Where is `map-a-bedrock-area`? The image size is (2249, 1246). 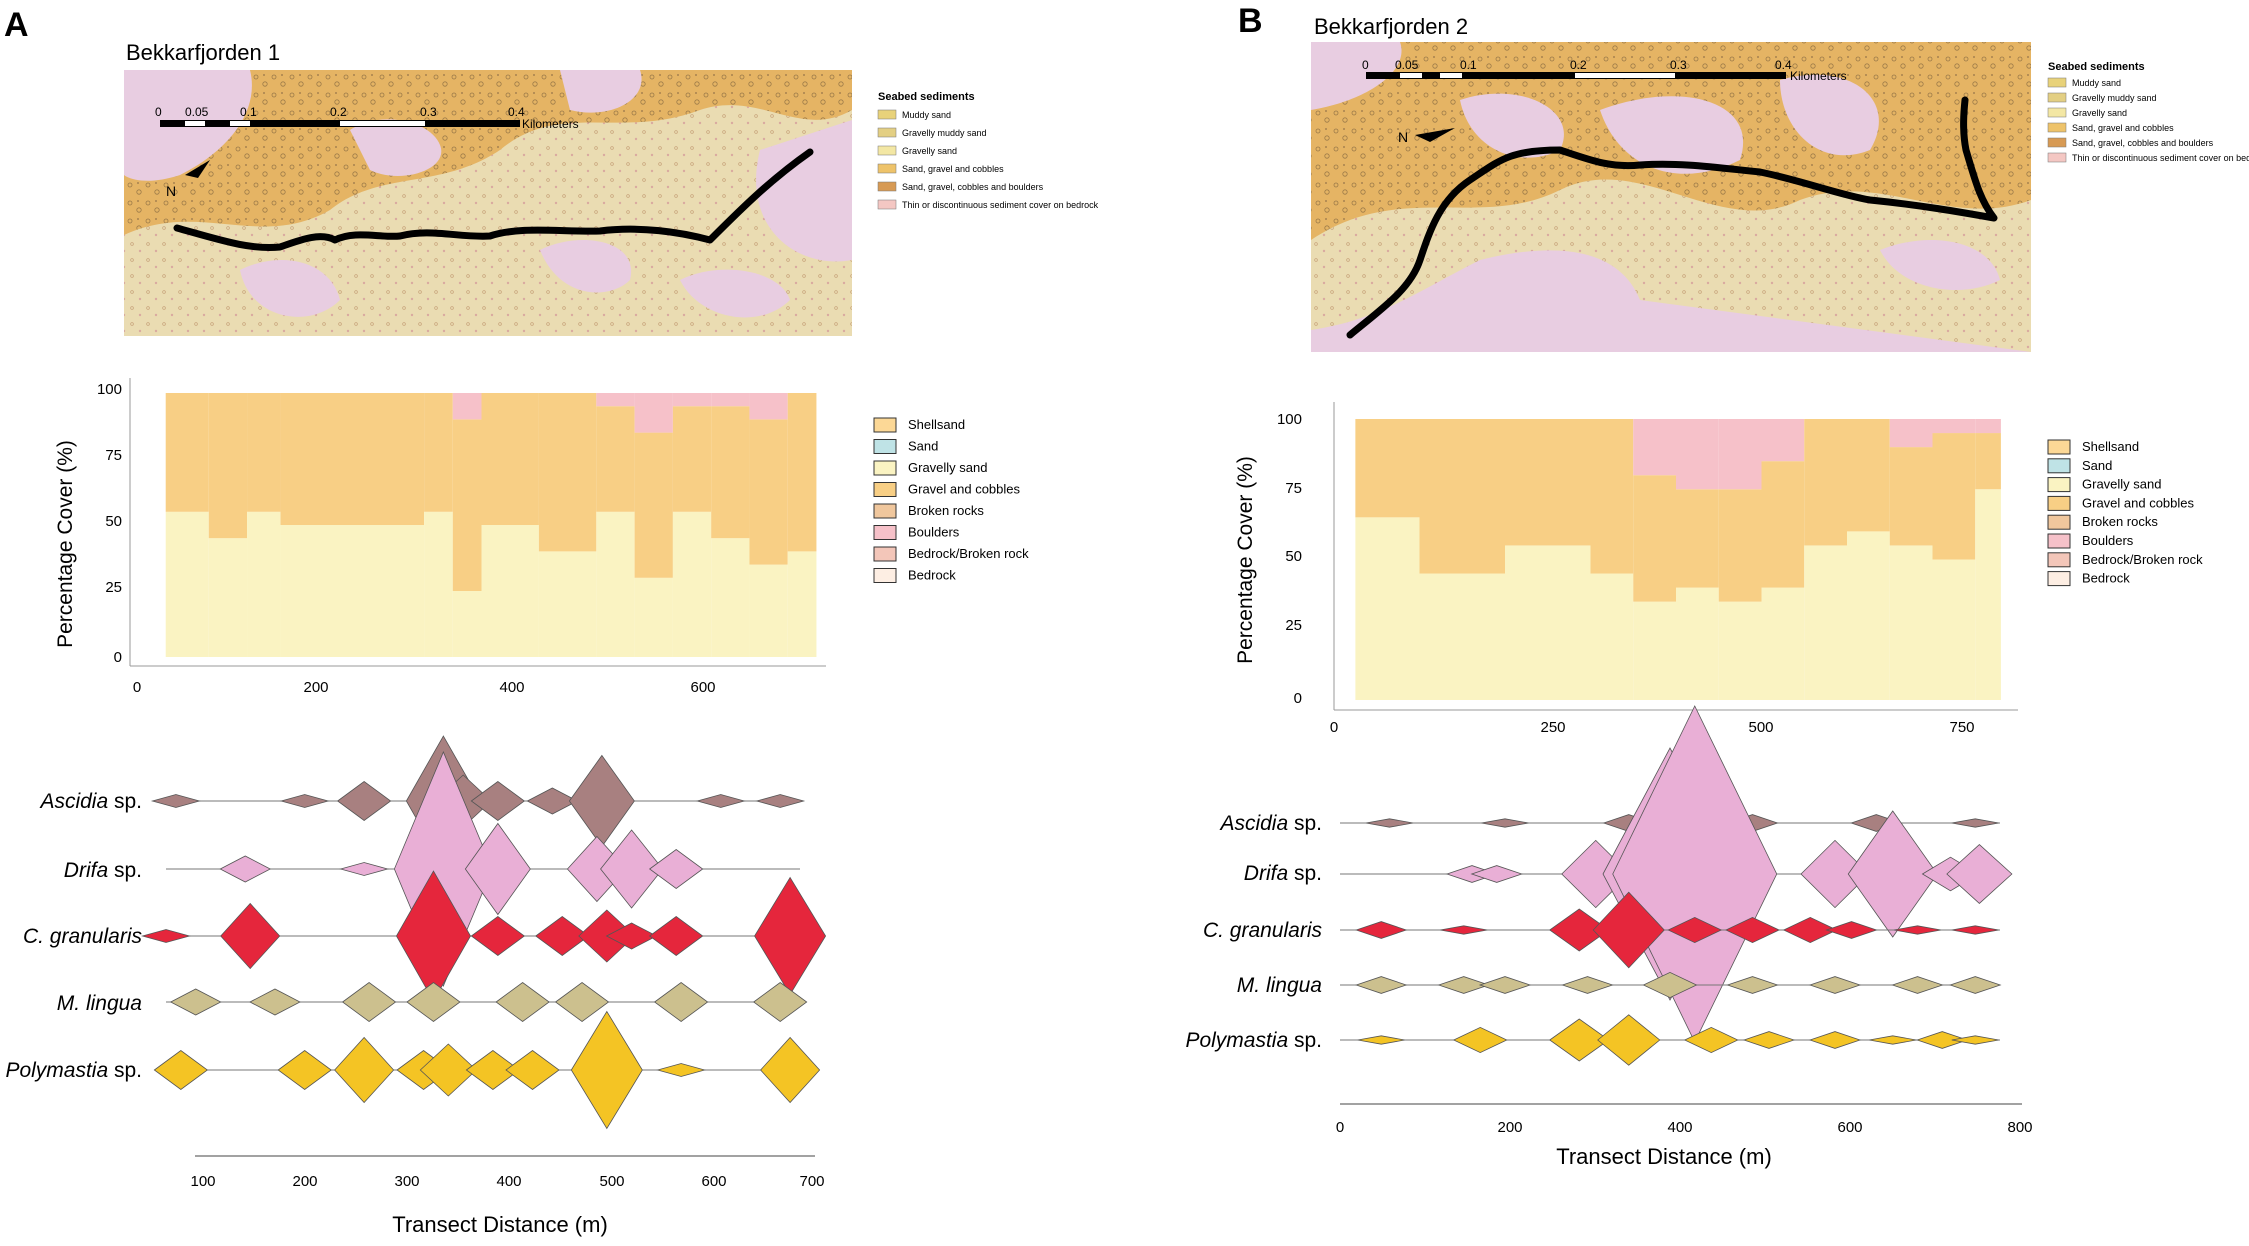
map-a-bedrock-area is located at coordinates (586, 266).